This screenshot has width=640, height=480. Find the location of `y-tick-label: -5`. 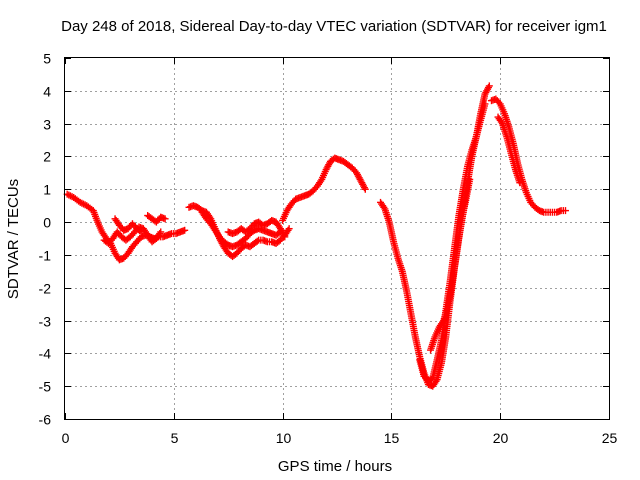

y-tick-label: -5 is located at coordinates (45, 387).